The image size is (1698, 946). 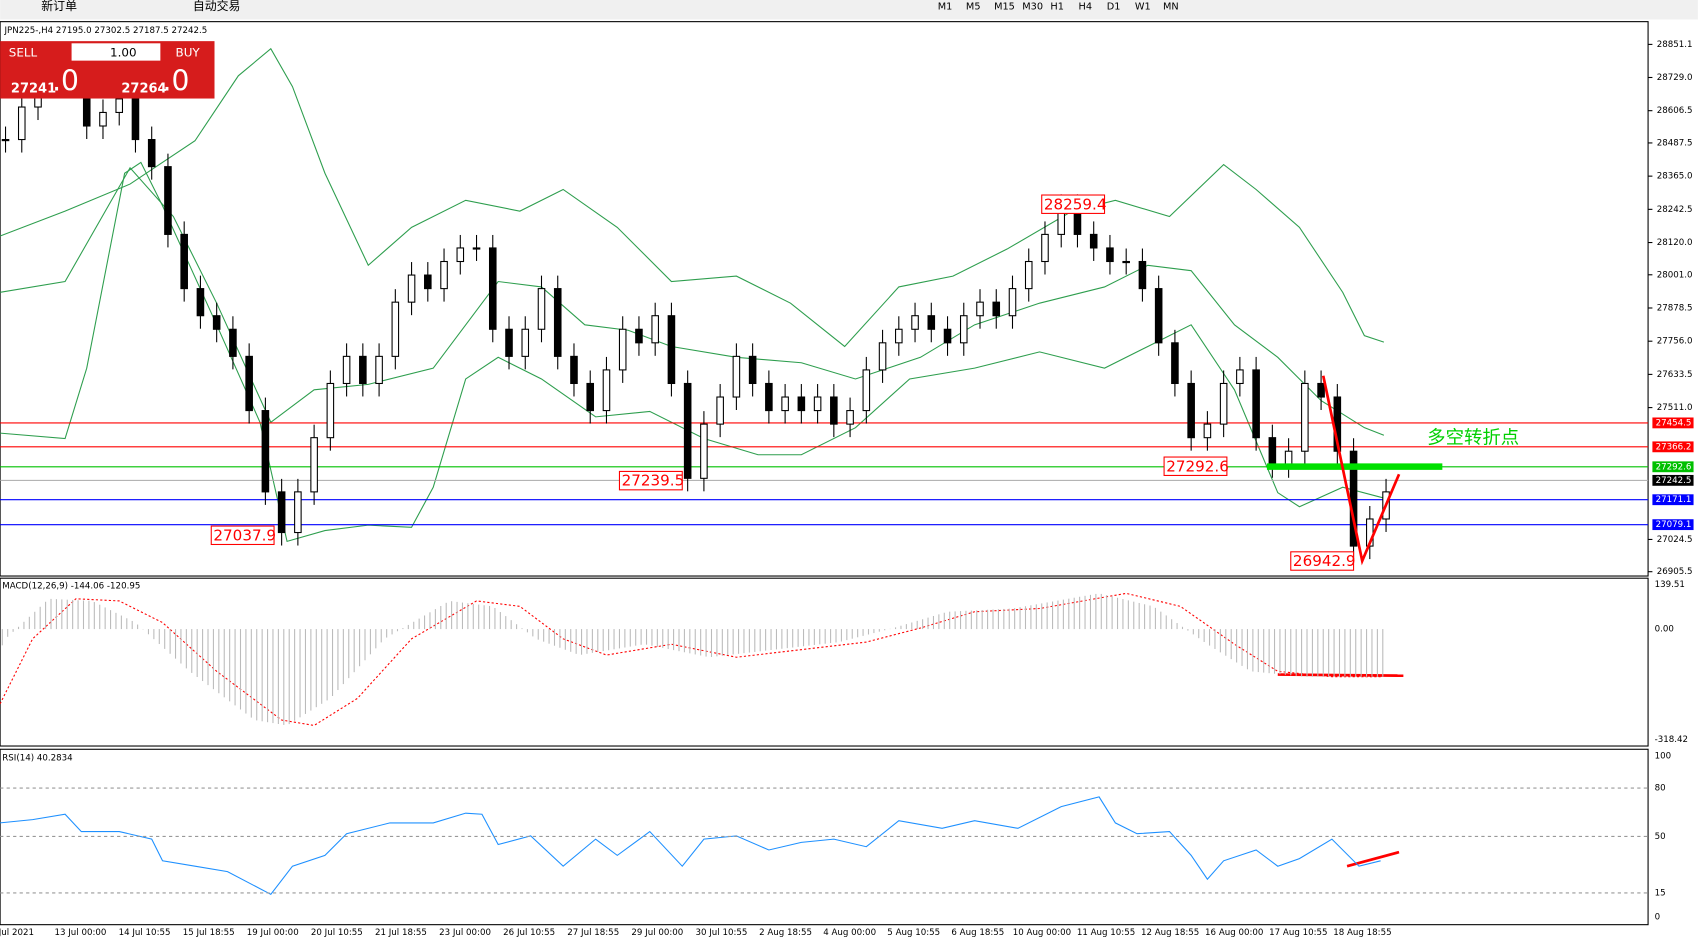 I want to click on y-tick-label: 27633.5, so click(x=1675, y=375).